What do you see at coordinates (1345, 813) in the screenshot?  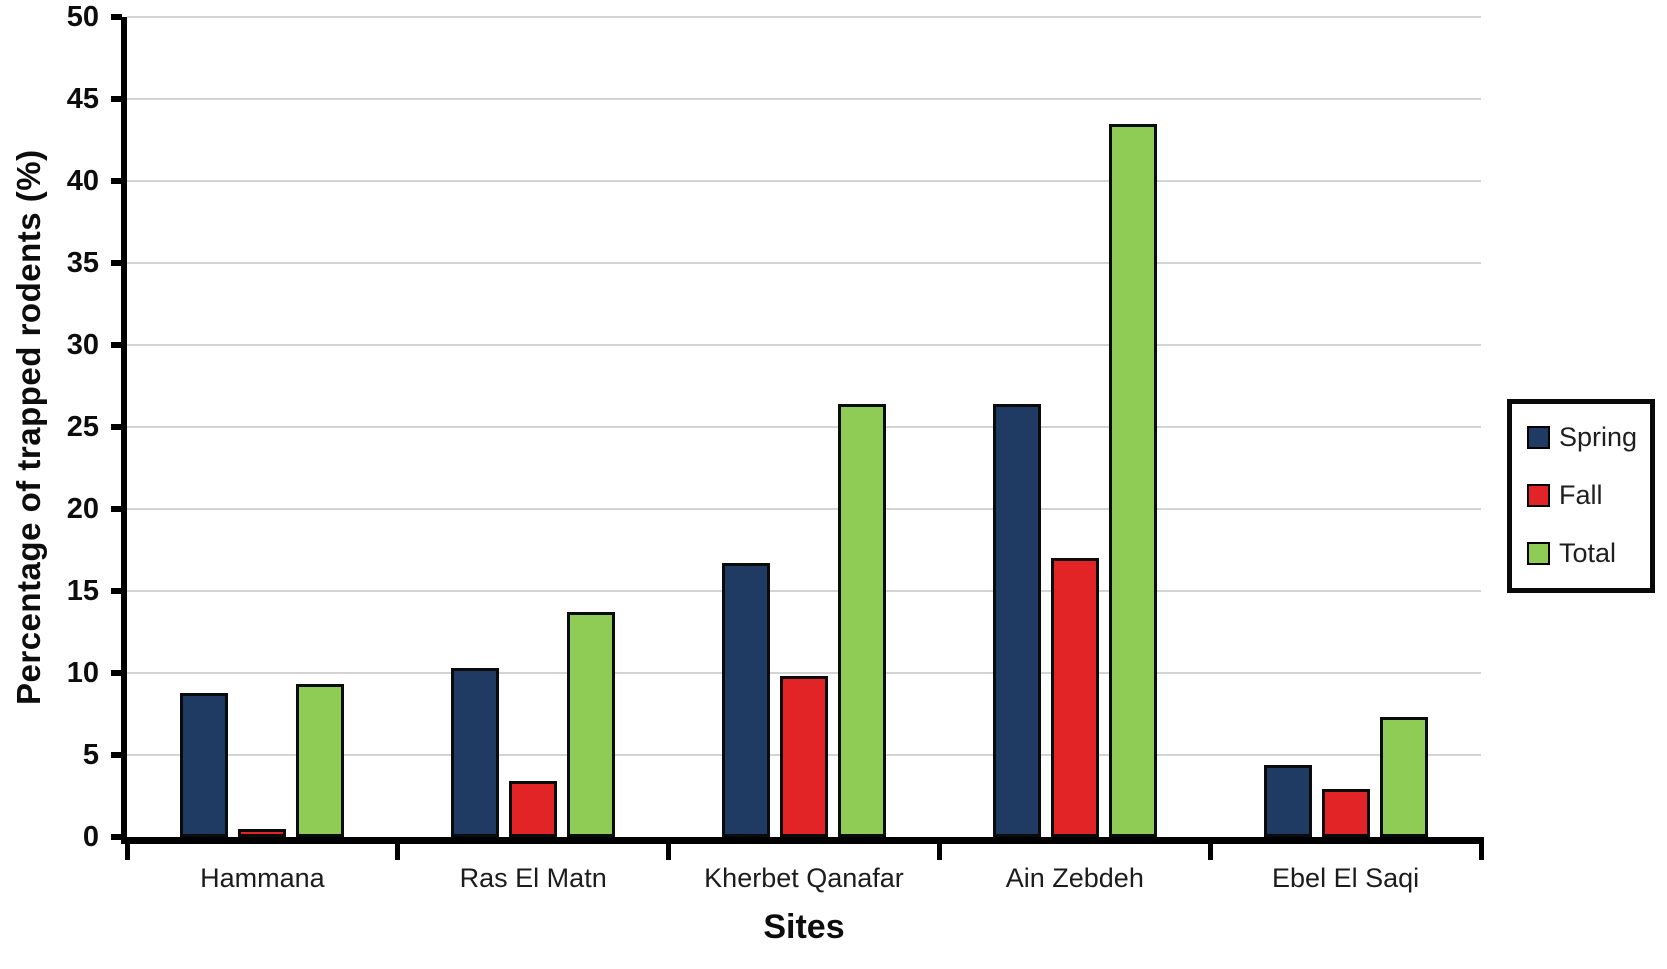 I see `bar-fall-ebel-el-saqi` at bounding box center [1345, 813].